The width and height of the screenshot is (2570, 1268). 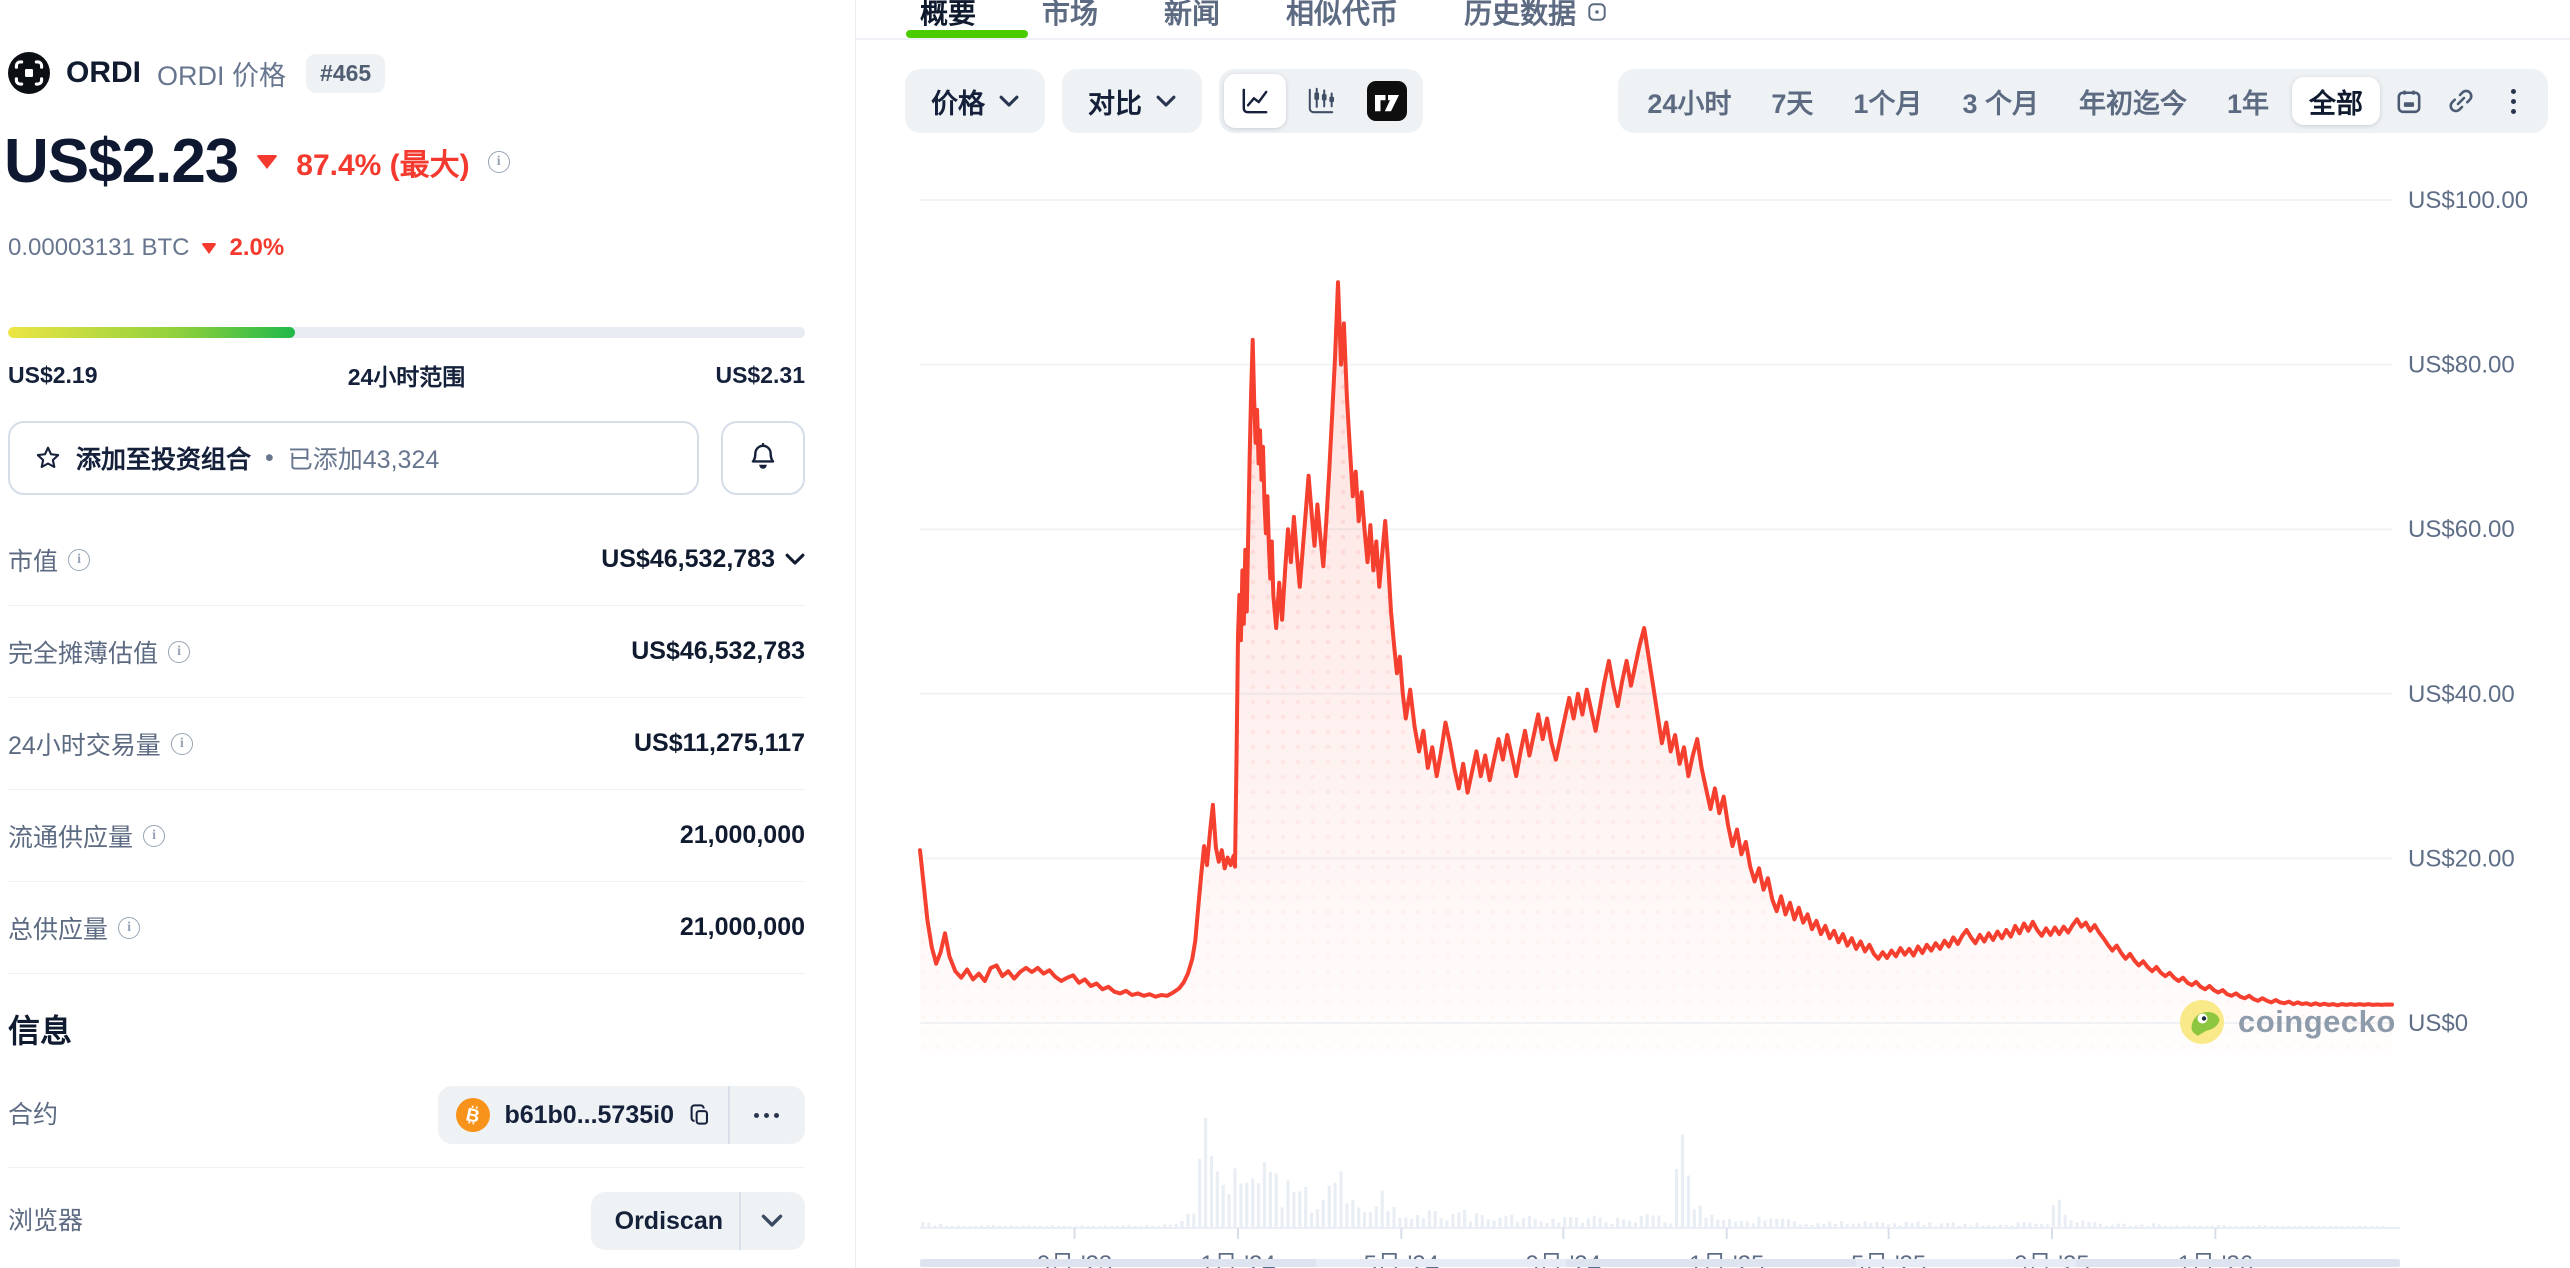 What do you see at coordinates (700, 1115) in the screenshot?
I see `copy-icon` at bounding box center [700, 1115].